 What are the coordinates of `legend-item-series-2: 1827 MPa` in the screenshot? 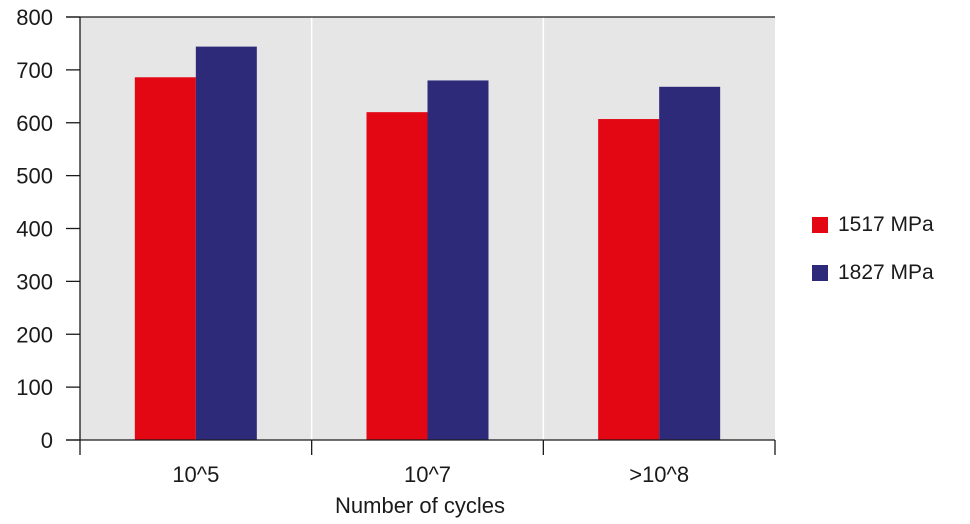 It's located at (873, 273).